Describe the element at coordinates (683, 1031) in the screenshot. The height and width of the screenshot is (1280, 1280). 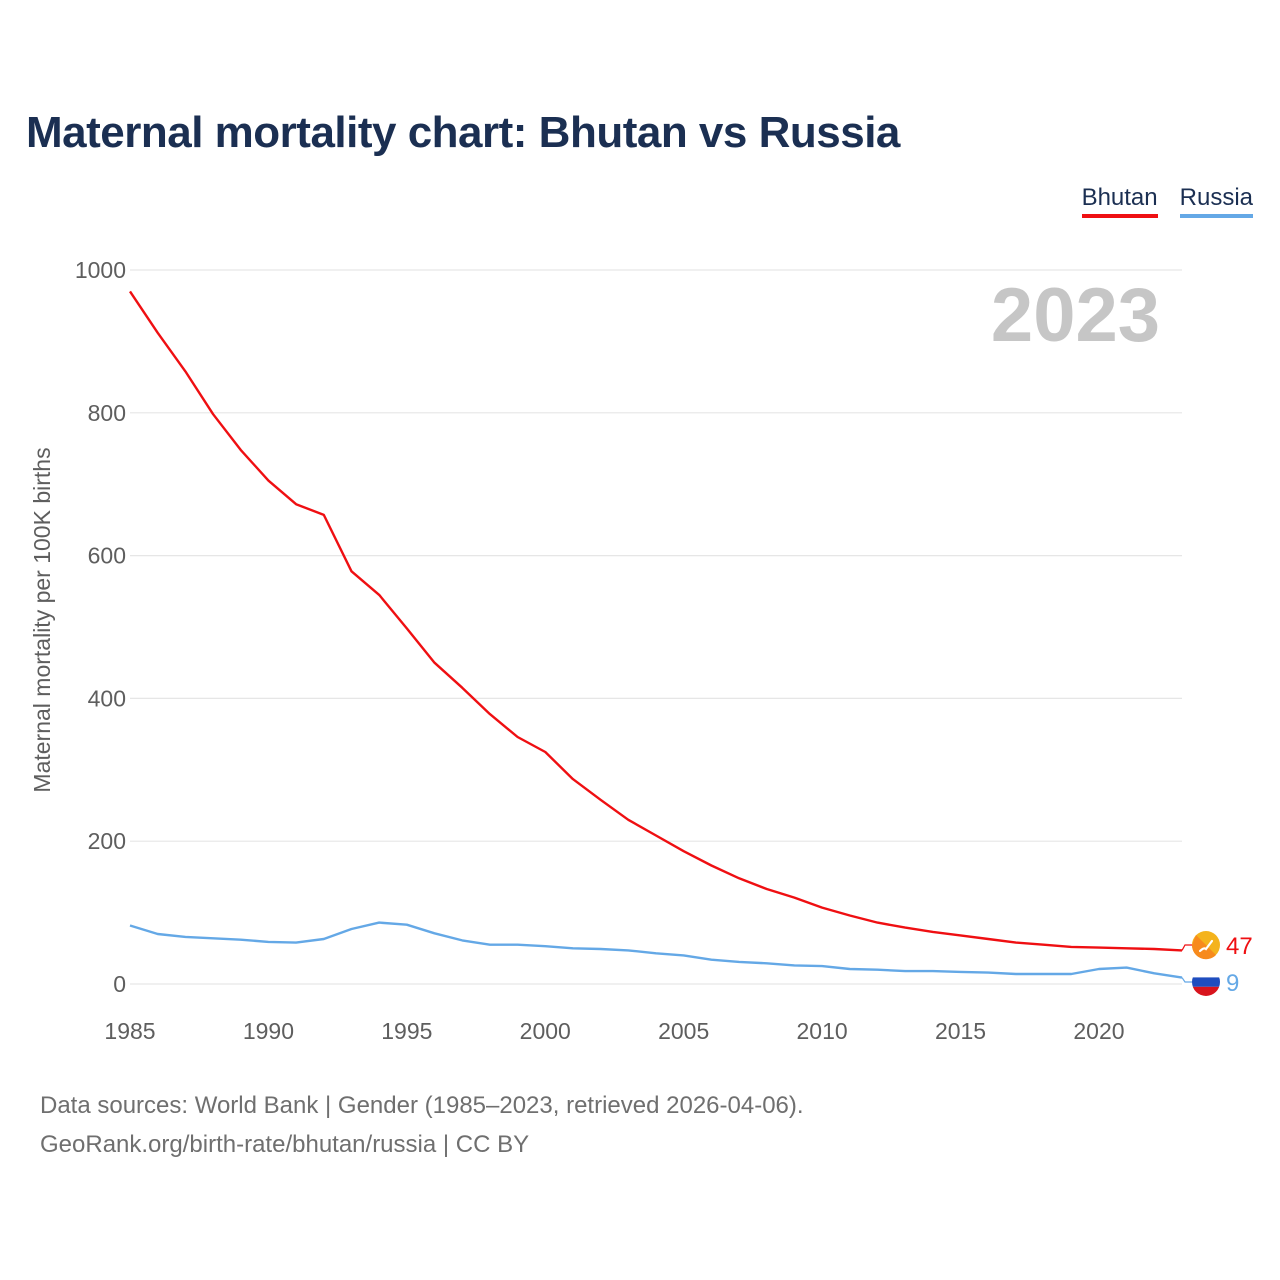
I see `x-tick-label: 2005` at that location.